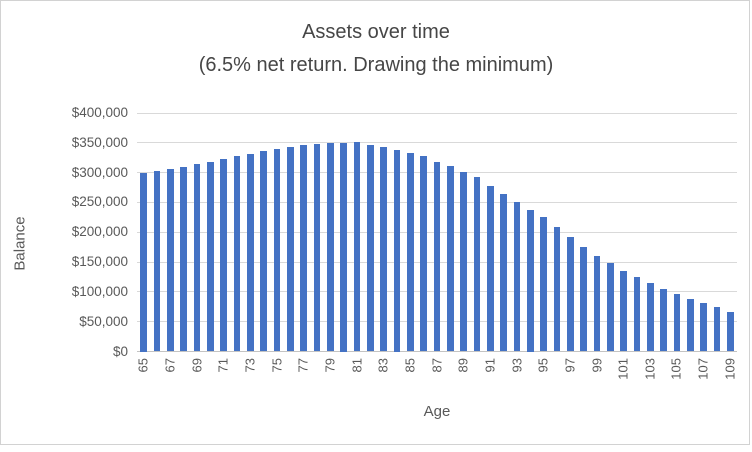 Image resolution: width=752 pixels, height=452 pixels. Describe the element at coordinates (463, 365) in the screenshot. I see `x-tick-label-89: 89` at that location.